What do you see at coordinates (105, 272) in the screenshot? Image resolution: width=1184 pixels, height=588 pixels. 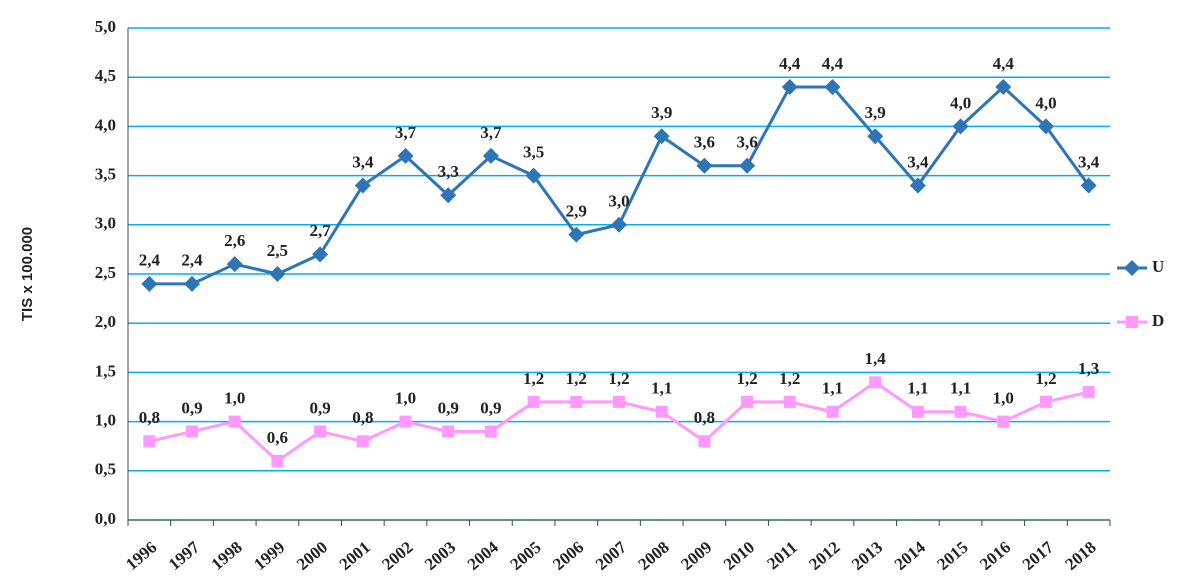 I see `y-tick-label: 2,5` at bounding box center [105, 272].